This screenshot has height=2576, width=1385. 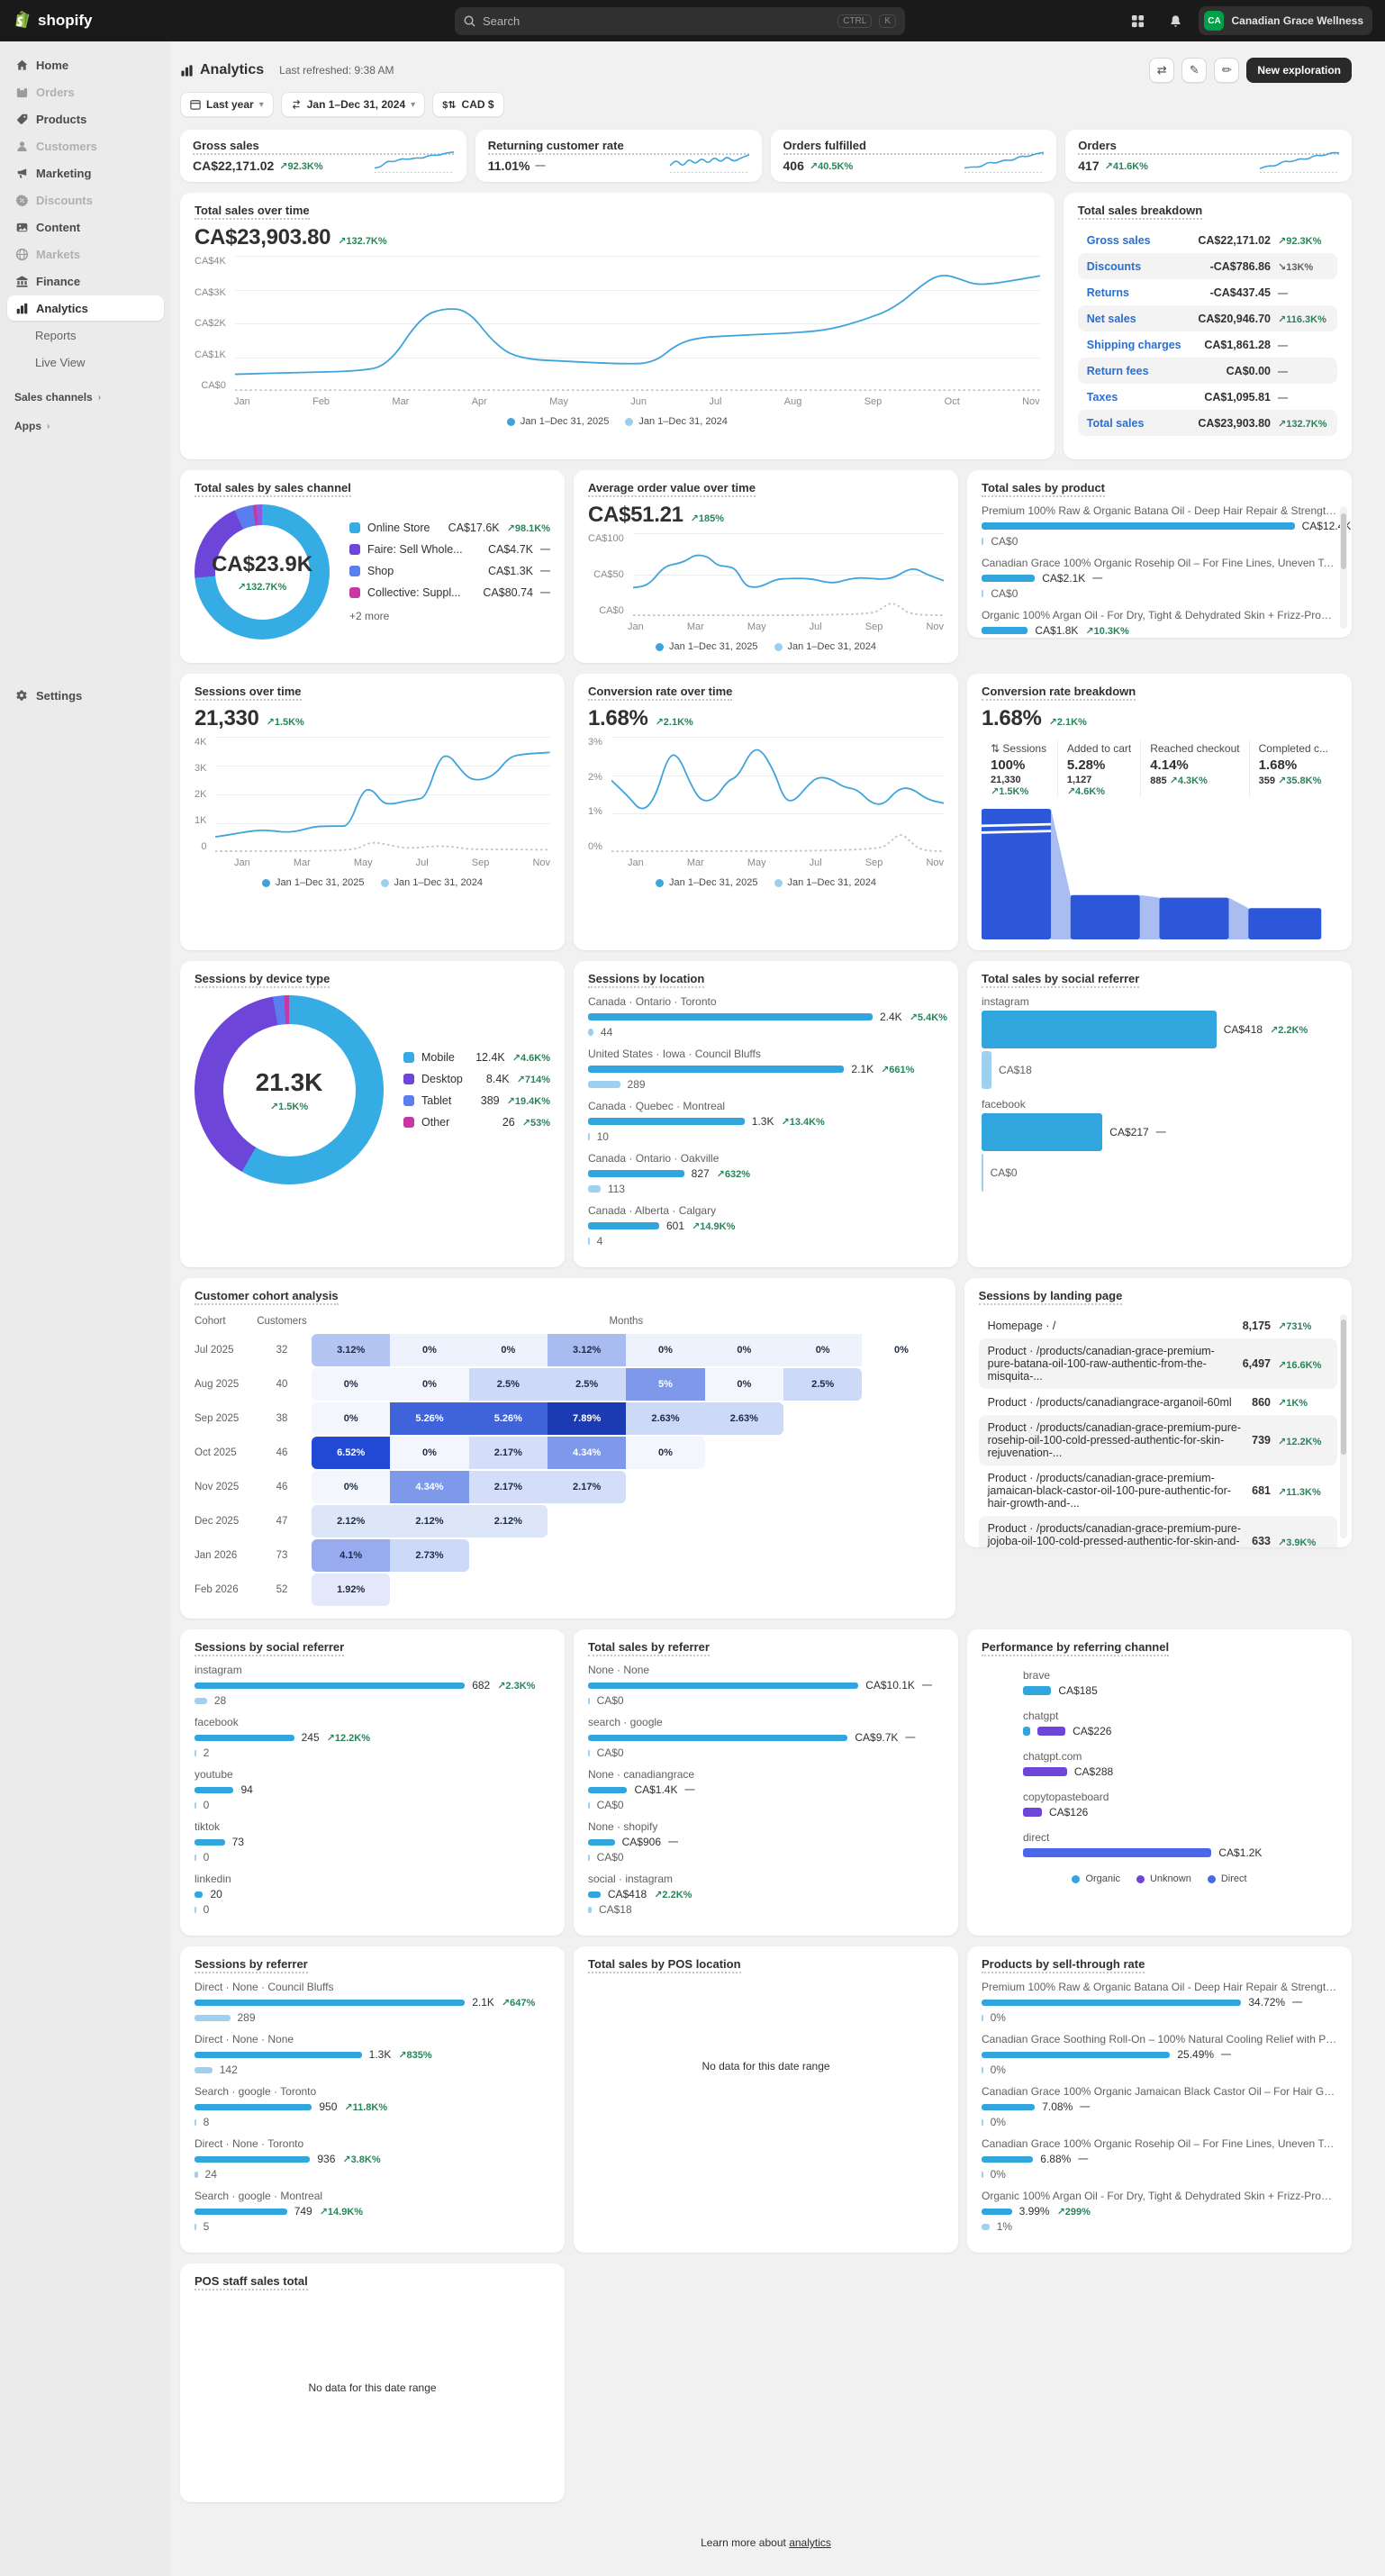 What do you see at coordinates (1063, 1965) in the screenshot?
I see `card-title-link: Products by sell-through rate` at bounding box center [1063, 1965].